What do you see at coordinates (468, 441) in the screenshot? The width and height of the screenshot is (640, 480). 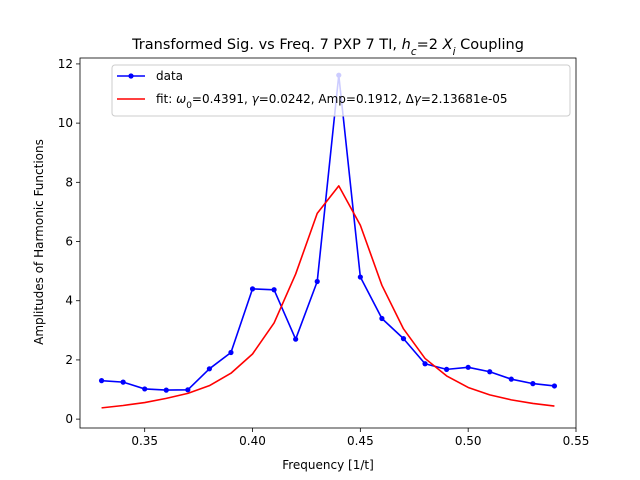 I see `x-tick-label: 0.50` at bounding box center [468, 441].